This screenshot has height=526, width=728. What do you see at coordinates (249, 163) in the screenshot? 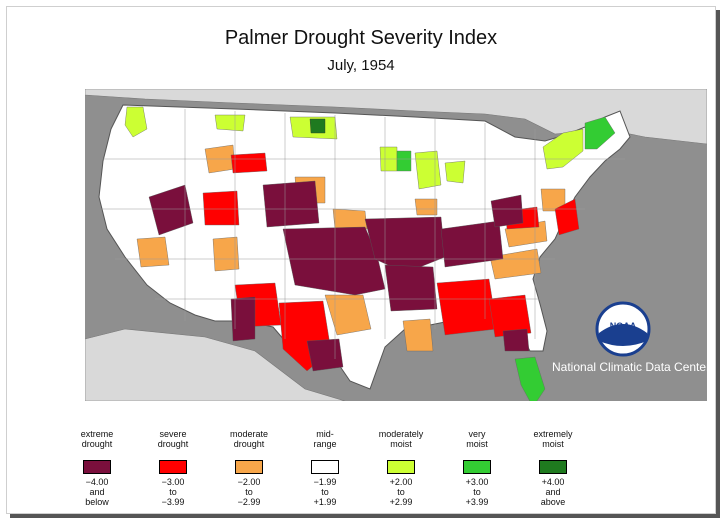
I see `region-sd-severe` at bounding box center [249, 163].